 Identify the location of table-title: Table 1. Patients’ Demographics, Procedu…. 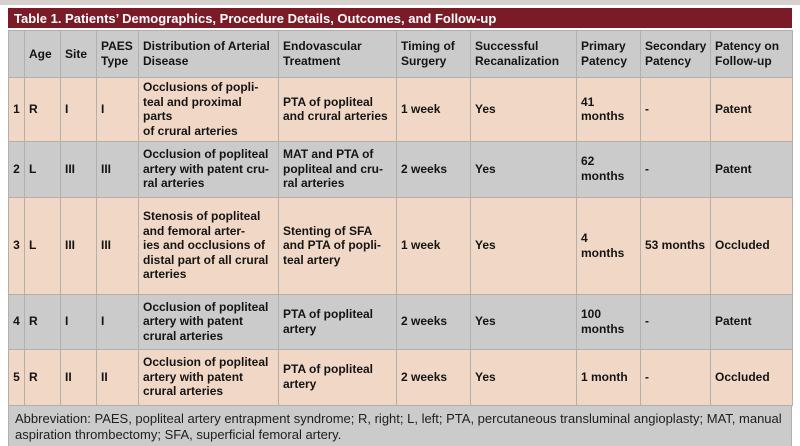
(400, 19).